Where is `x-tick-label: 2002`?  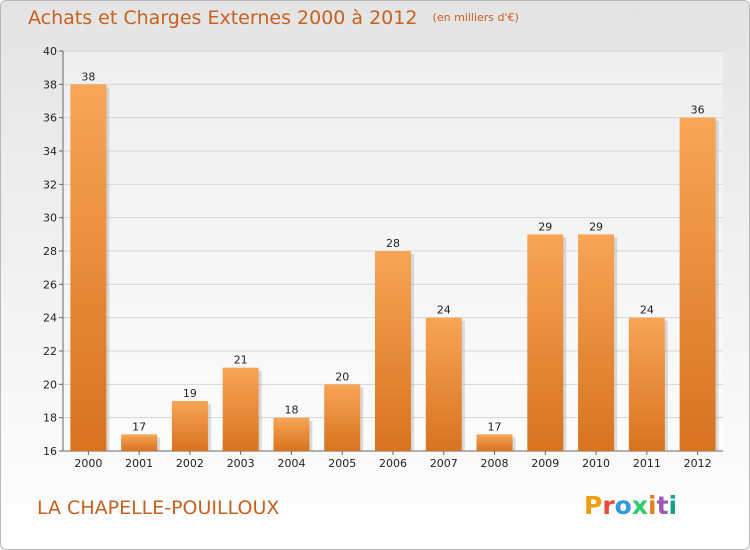 x-tick-label: 2002 is located at coordinates (190, 463).